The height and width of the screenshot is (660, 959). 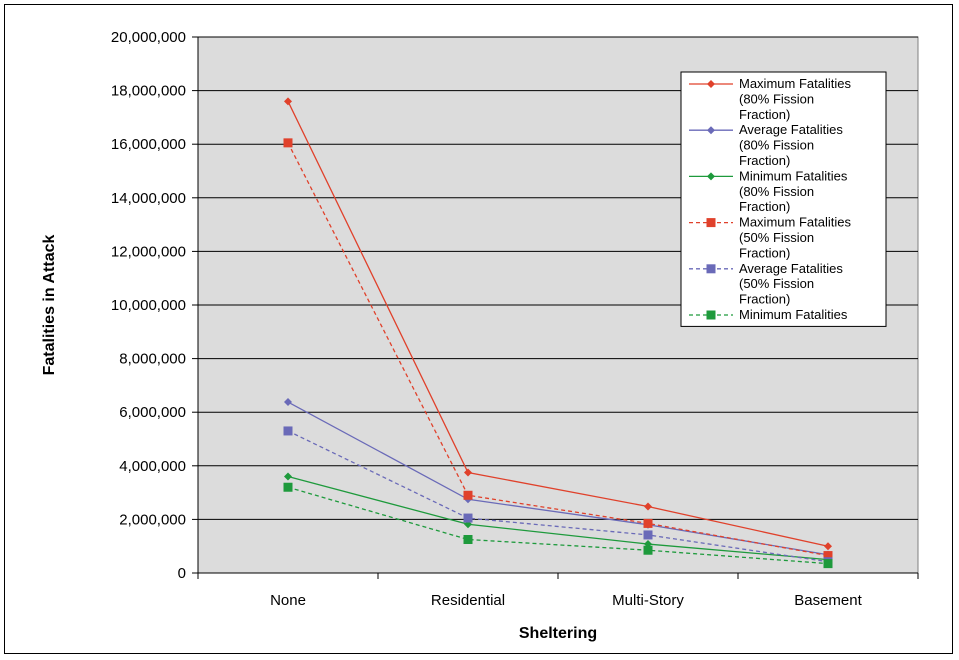 I want to click on y-tick-label: 10,000,000, so click(x=148, y=305).